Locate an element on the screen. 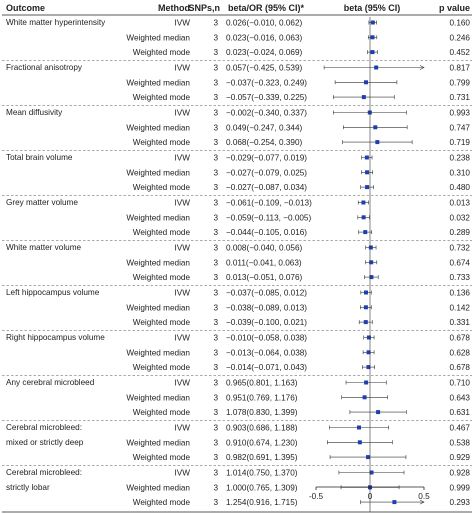  estimate-text: 0.013(−0.051, 0.076) is located at coordinates (264, 277).